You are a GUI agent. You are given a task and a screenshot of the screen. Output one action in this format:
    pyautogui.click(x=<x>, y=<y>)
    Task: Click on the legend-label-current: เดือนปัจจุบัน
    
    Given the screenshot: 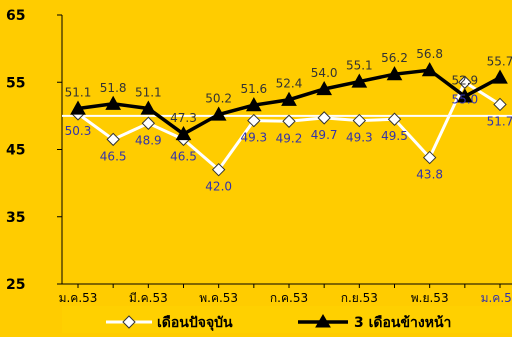 What is the action you would take?
    pyautogui.click(x=195, y=323)
    